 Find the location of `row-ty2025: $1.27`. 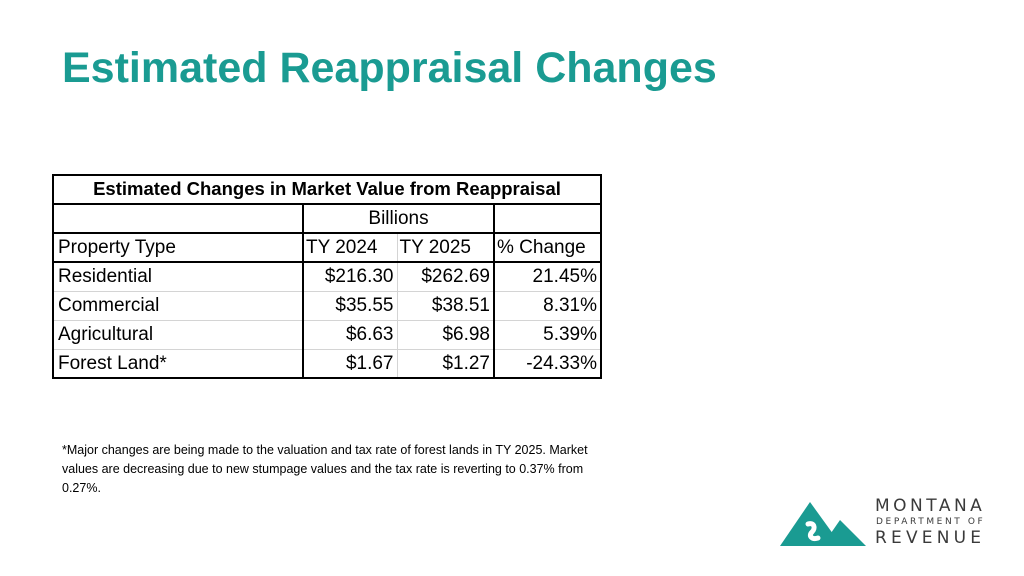

row-ty2025: $1.27 is located at coordinates (445, 363).